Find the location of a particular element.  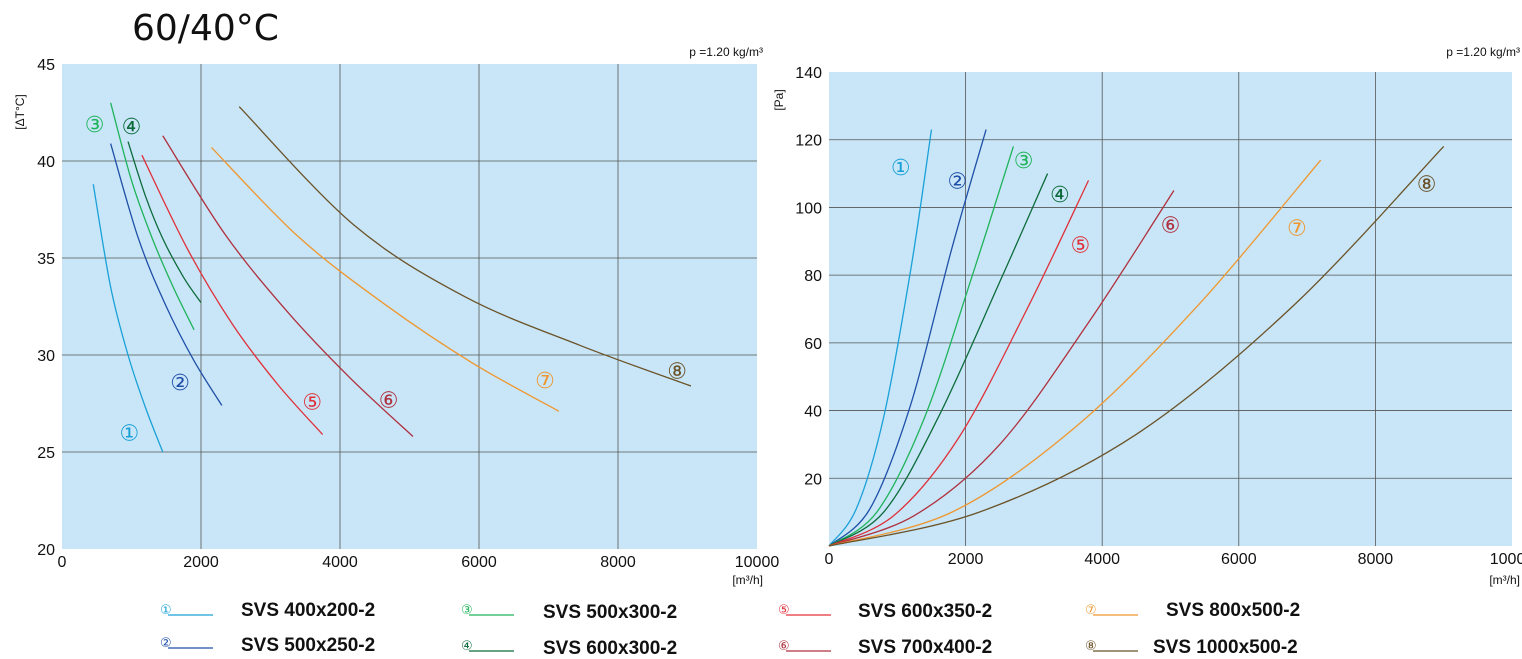

legend-label-3: SVS 500x300-2 is located at coordinates (610, 612).